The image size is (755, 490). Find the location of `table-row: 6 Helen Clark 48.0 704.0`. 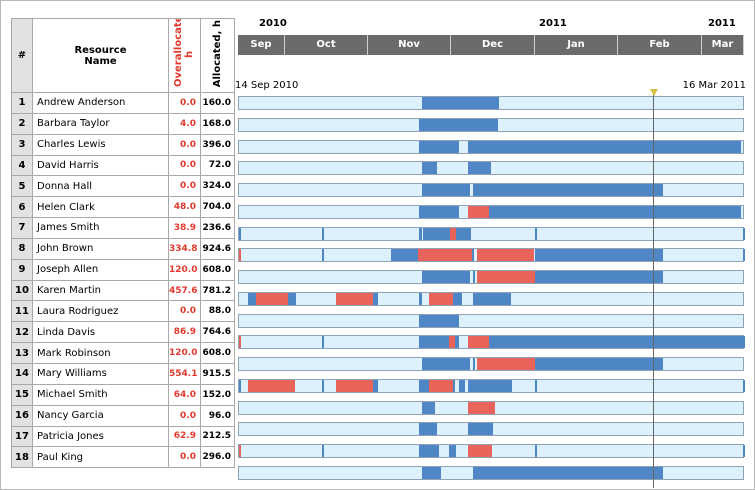

table-row: 6 Helen Clark 48.0 704.0 is located at coordinates (123, 207).